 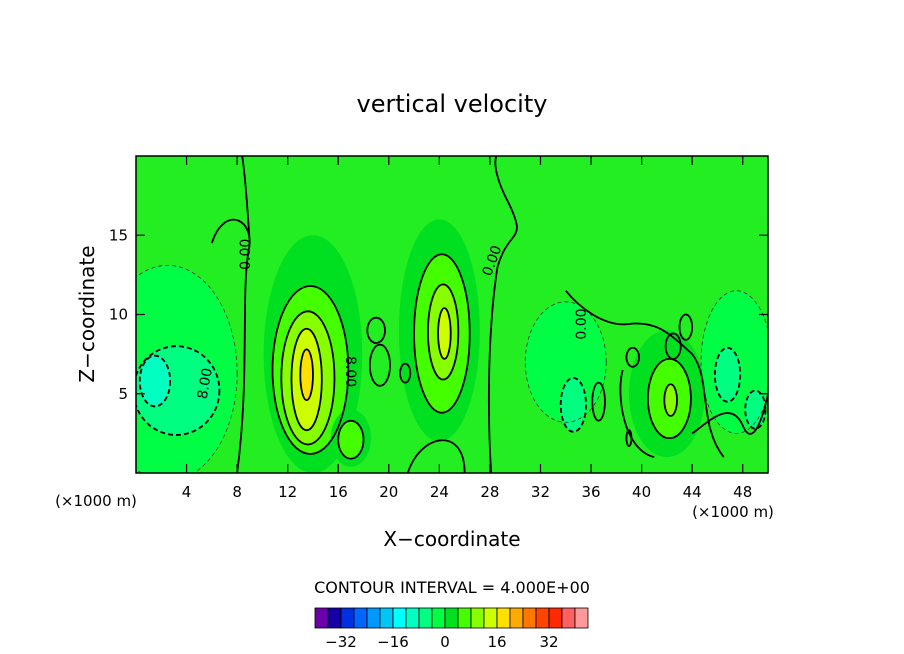 I want to click on colorbar-tick-label: −32, so click(x=341, y=642).